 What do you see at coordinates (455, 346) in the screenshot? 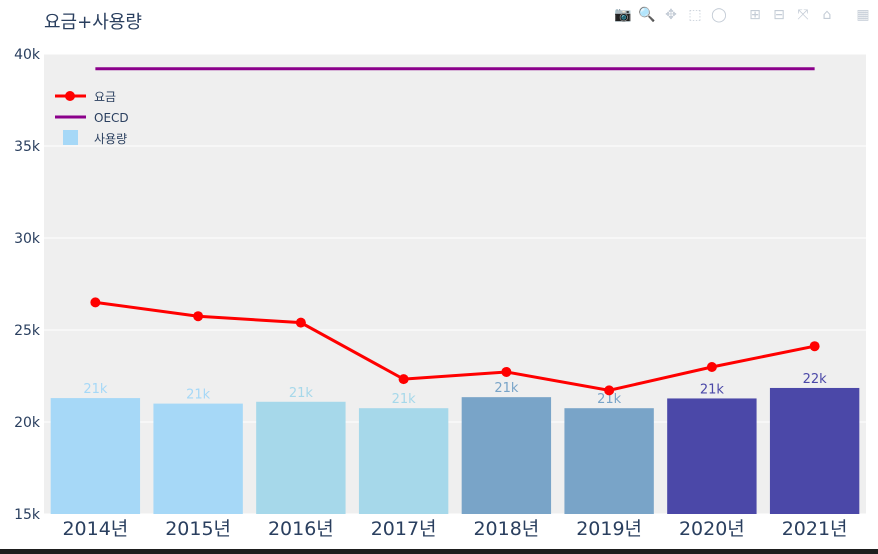
I see `fee-line` at bounding box center [455, 346].